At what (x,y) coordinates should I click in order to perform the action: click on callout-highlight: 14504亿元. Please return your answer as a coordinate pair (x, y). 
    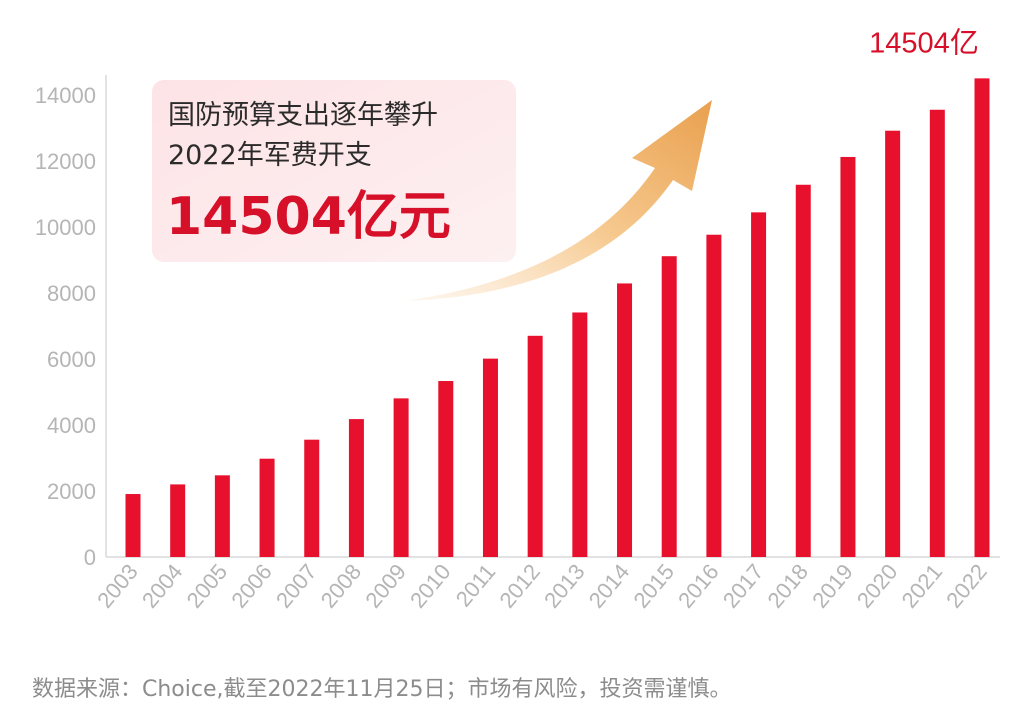
    Looking at the image, I should click on (308, 217).